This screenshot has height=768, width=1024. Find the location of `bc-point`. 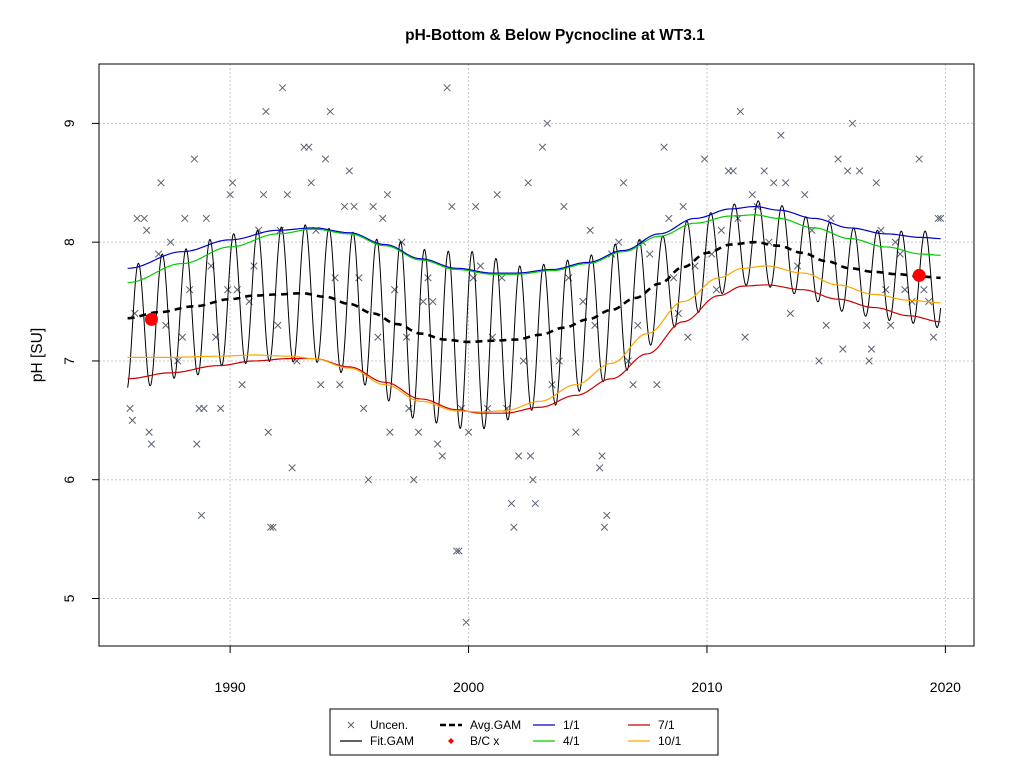

bc-point is located at coordinates (151, 319).